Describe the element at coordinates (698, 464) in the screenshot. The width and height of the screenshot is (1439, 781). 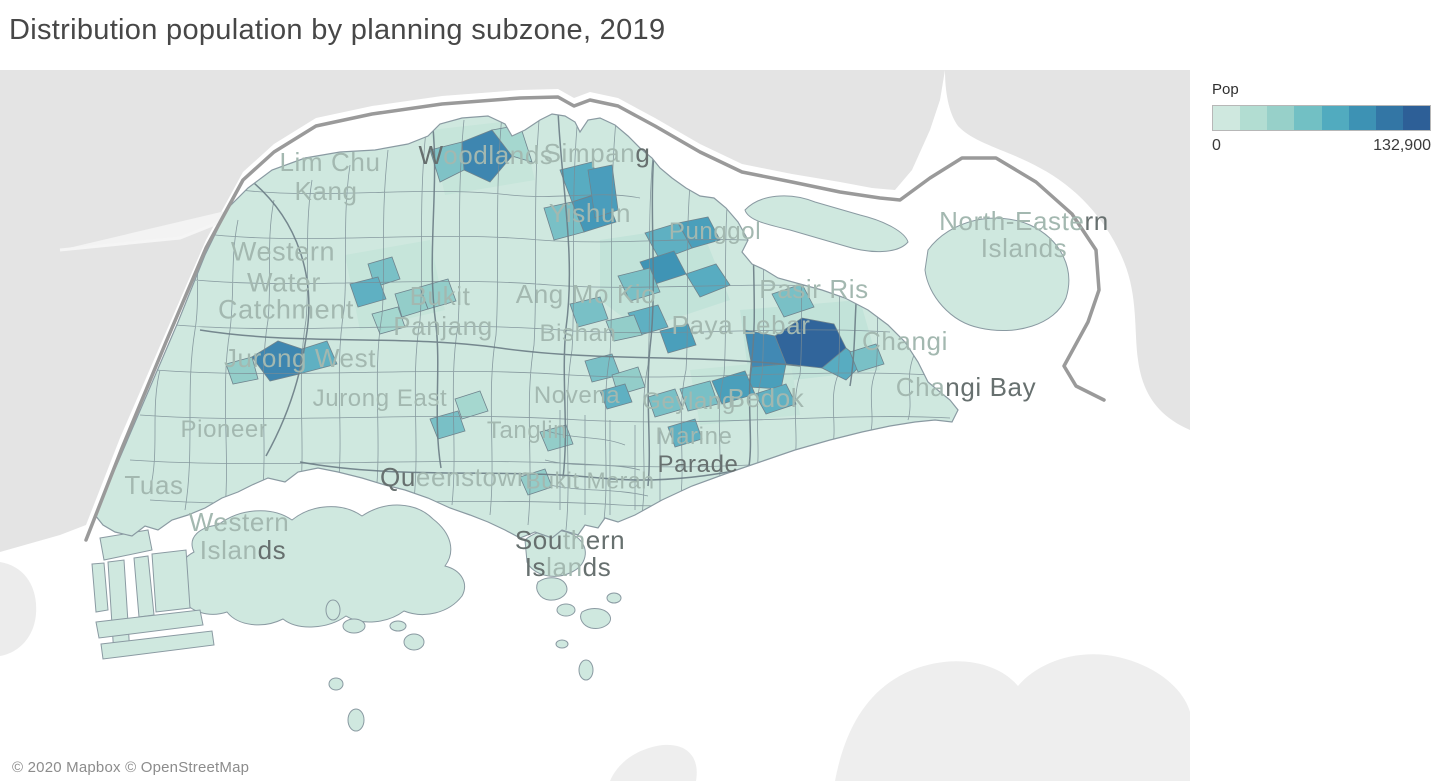
I see `map-place-label: Parade` at that location.